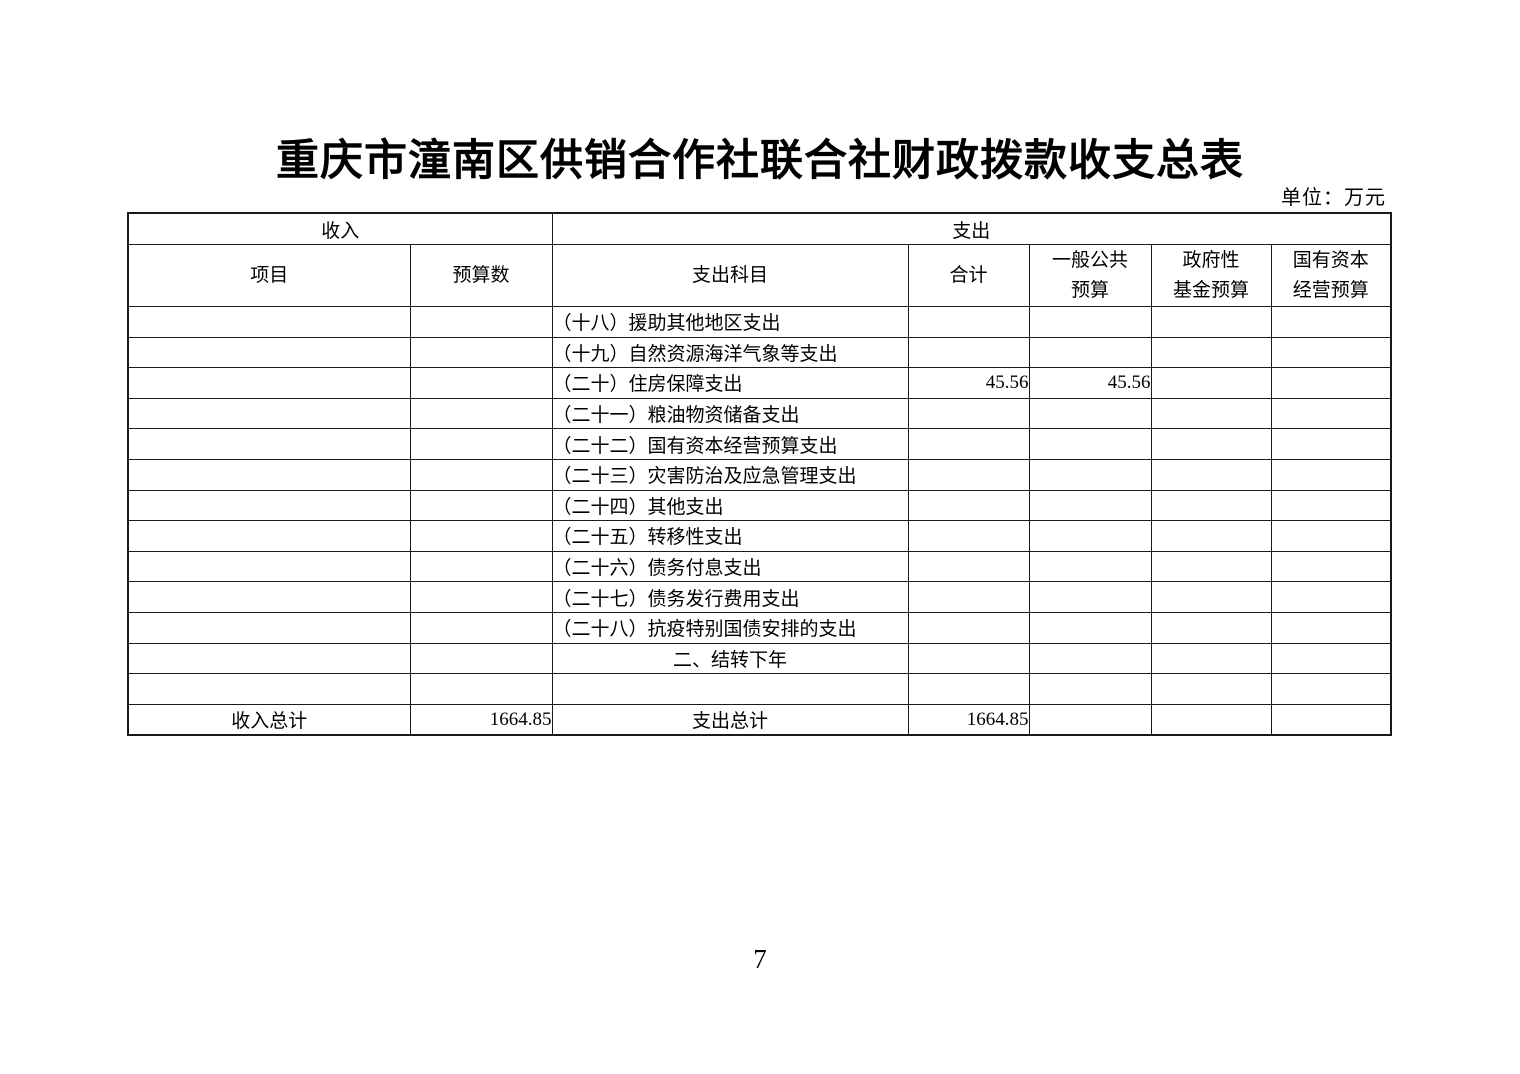  I want to click on column-header-gov-fund: 政府性 基金预算, so click(1211, 275).